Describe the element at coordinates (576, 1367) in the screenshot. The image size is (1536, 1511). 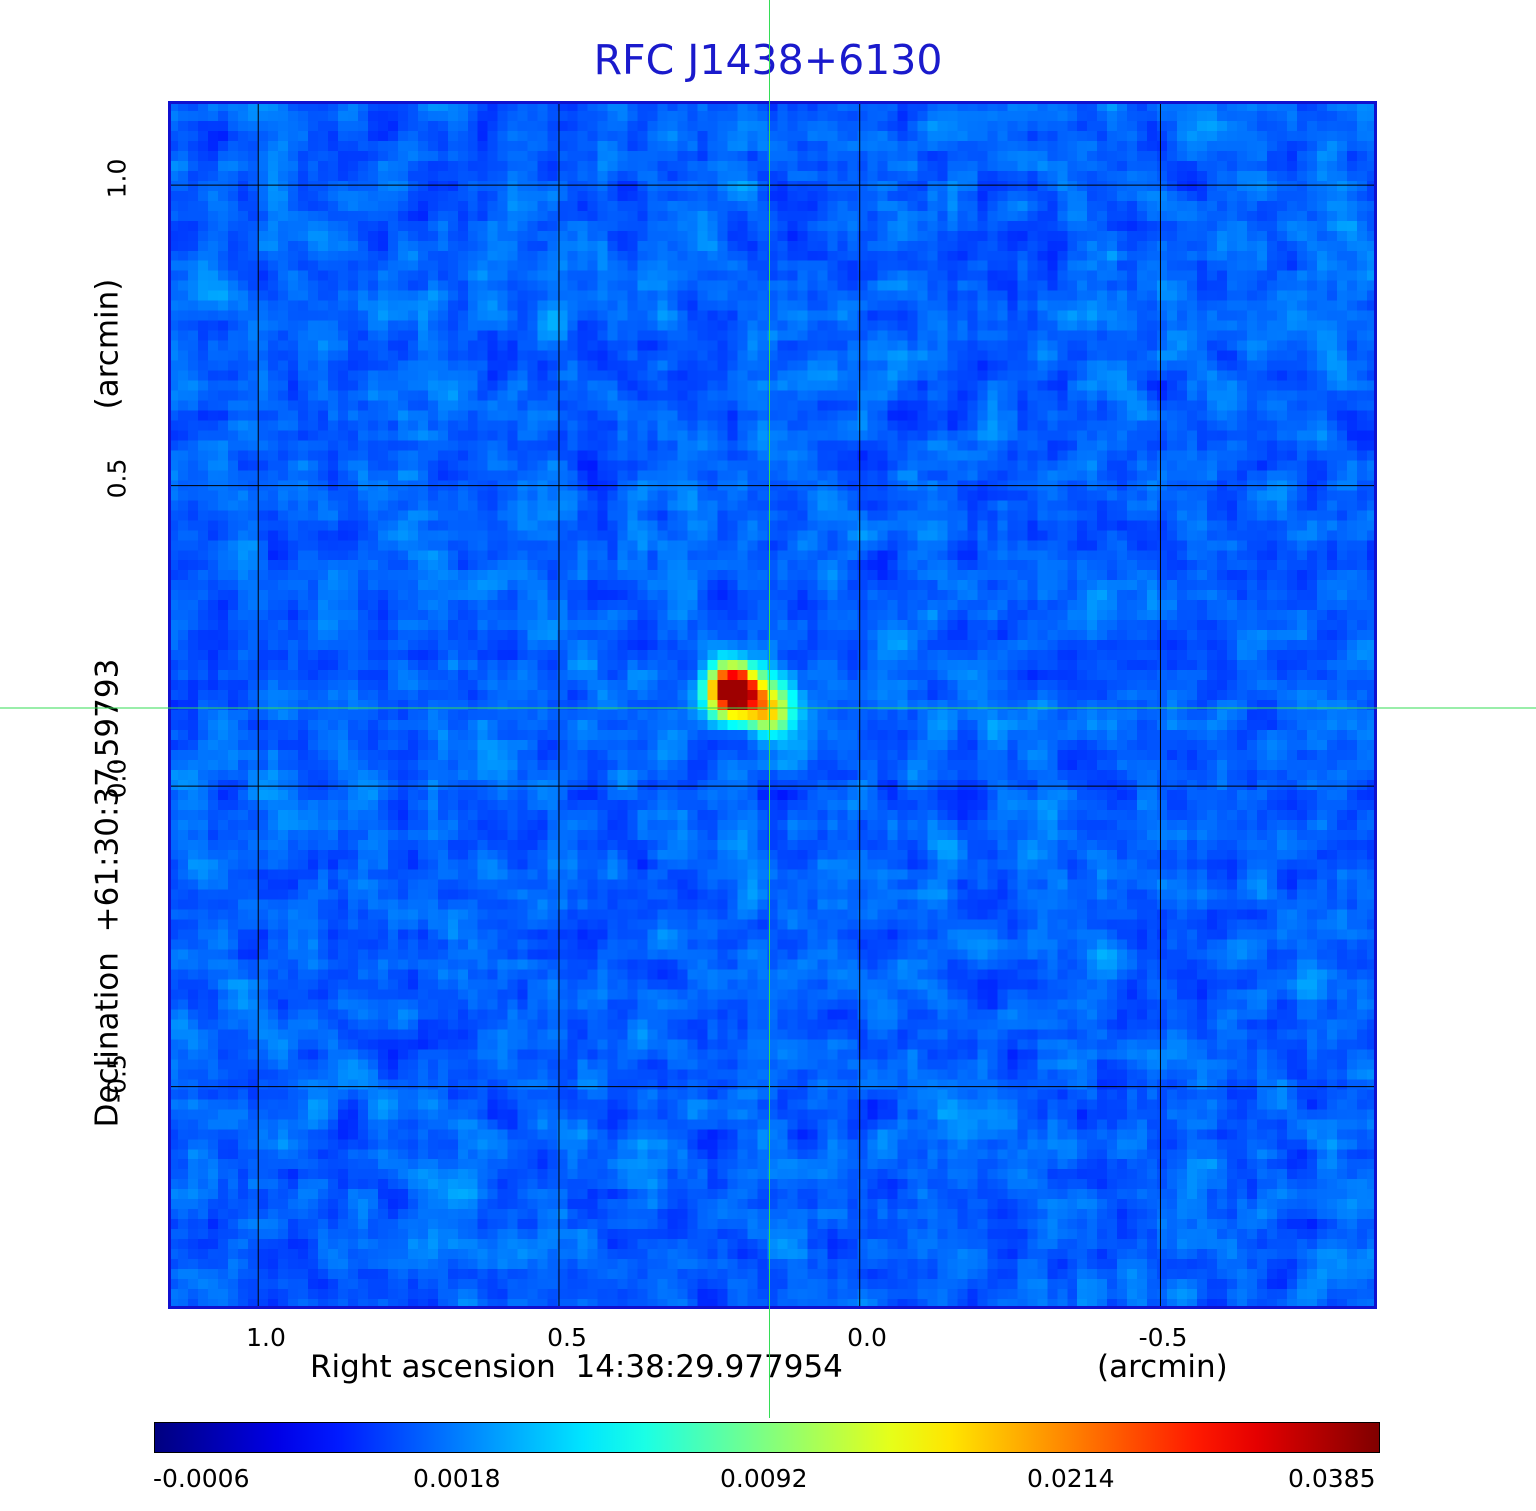
I see `x-axis-label: Right ascension 14:38:29.977954` at that location.